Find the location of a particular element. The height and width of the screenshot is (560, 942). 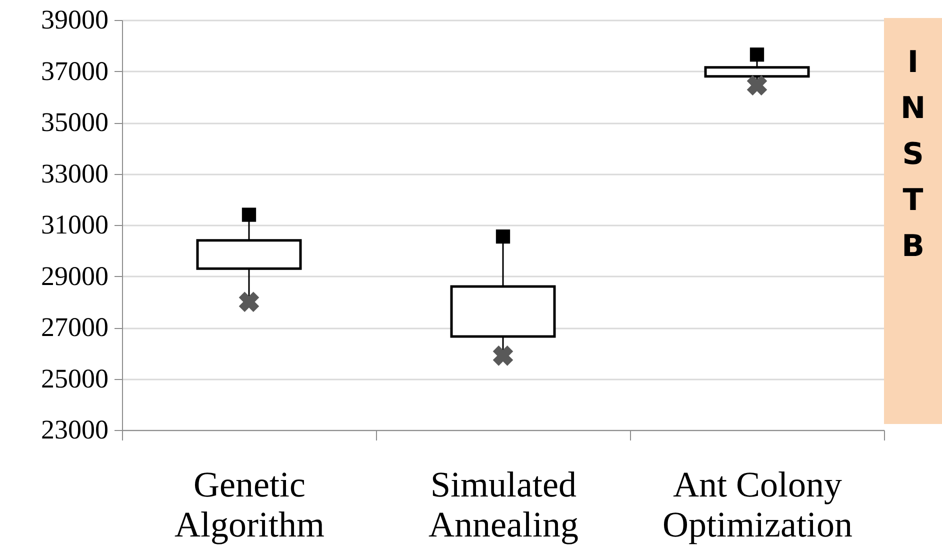

y-tick-label: 29000 is located at coordinates (74, 275).